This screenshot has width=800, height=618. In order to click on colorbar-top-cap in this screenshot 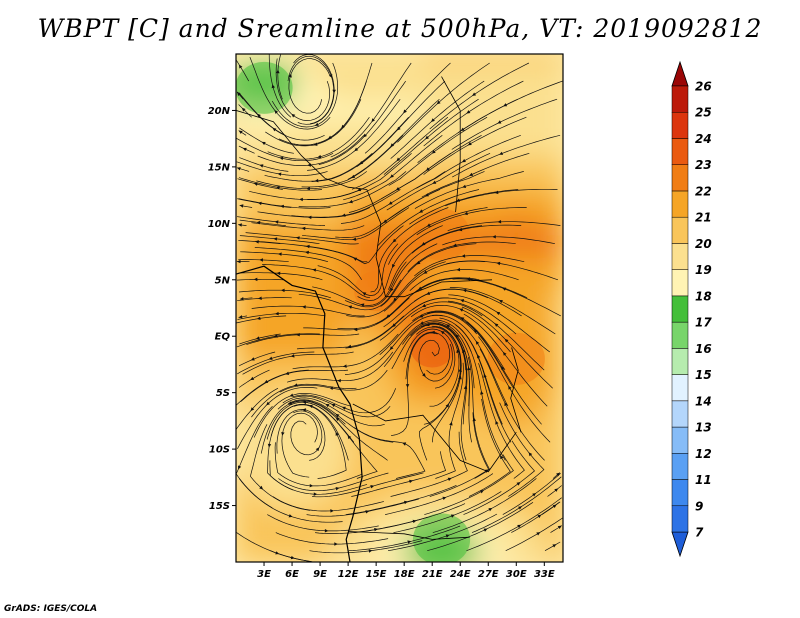, I will do `click(680, 73)`.